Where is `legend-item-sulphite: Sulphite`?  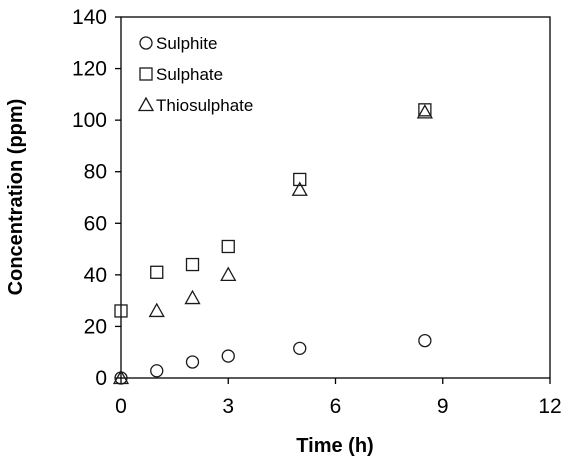
legend-item-sulphite: Sulphite is located at coordinates (178, 43).